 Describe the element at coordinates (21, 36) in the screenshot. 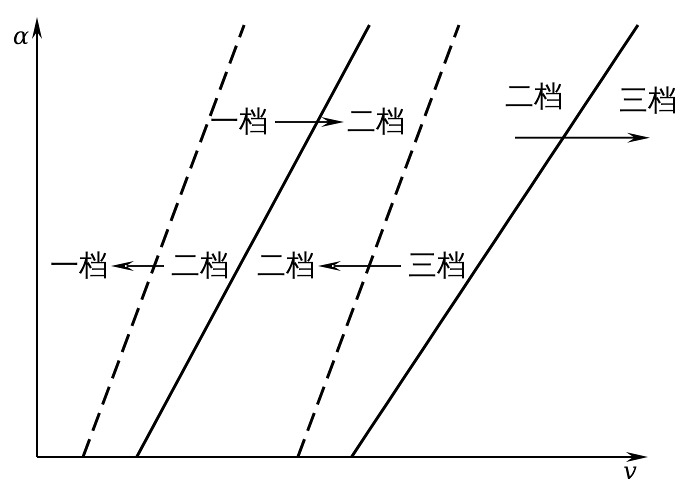

I see `y-axis-title: α` at that location.